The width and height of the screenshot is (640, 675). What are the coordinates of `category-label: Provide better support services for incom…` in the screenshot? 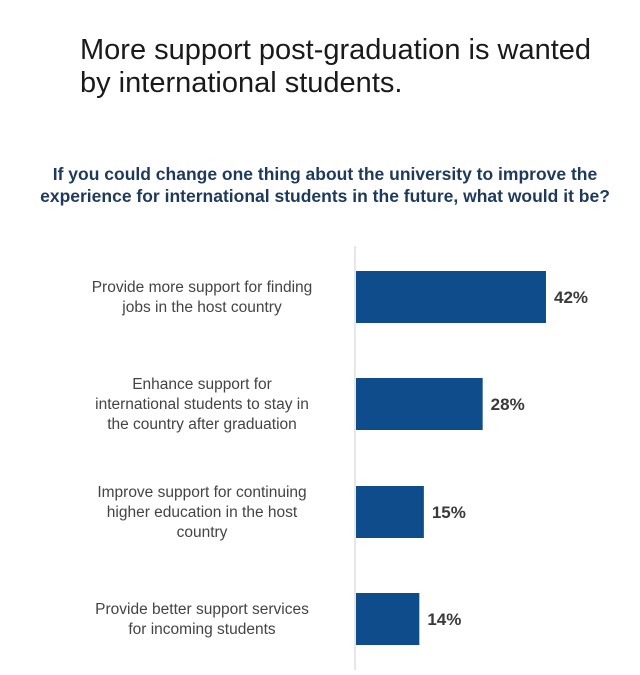 It's located at (202, 619).